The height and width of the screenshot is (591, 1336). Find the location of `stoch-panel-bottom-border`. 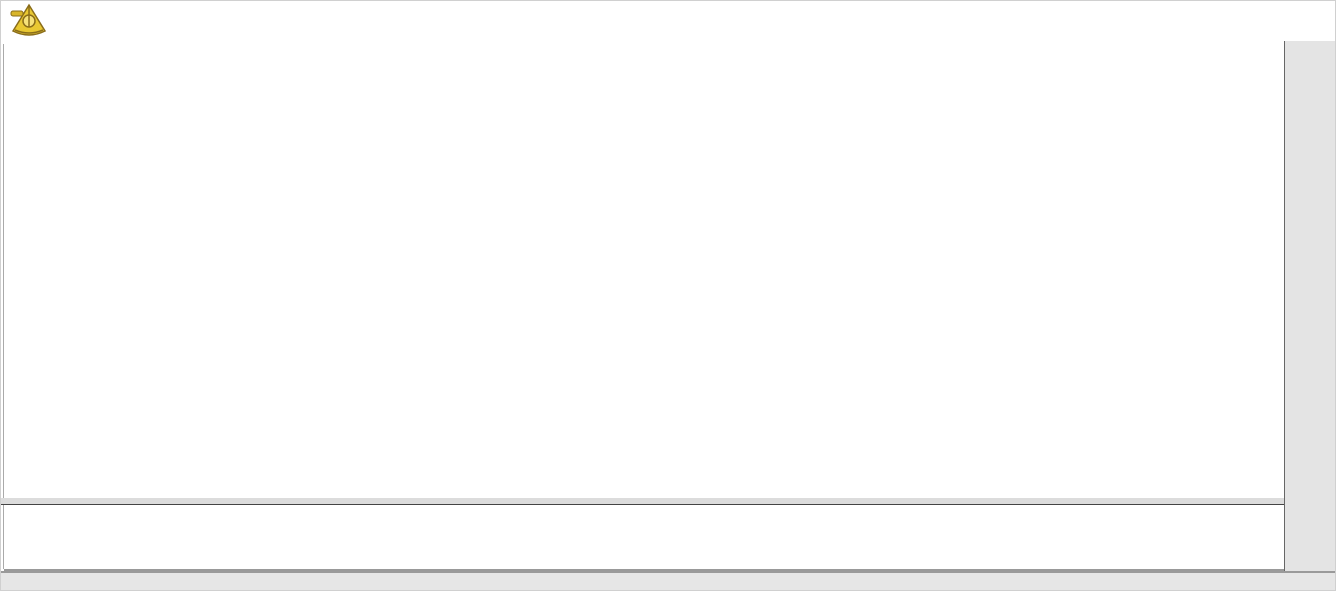

stoch-panel-bottom-border is located at coordinates (644, 570).